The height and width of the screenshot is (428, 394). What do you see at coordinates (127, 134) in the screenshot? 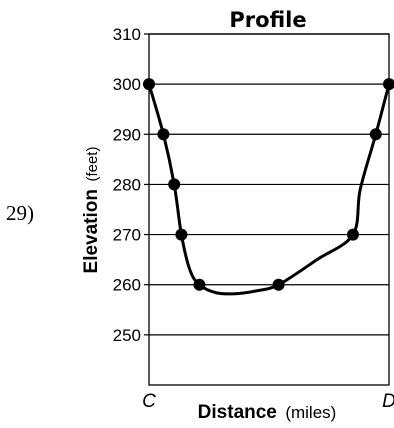
I see `y-tick-label: 290` at bounding box center [127, 134].